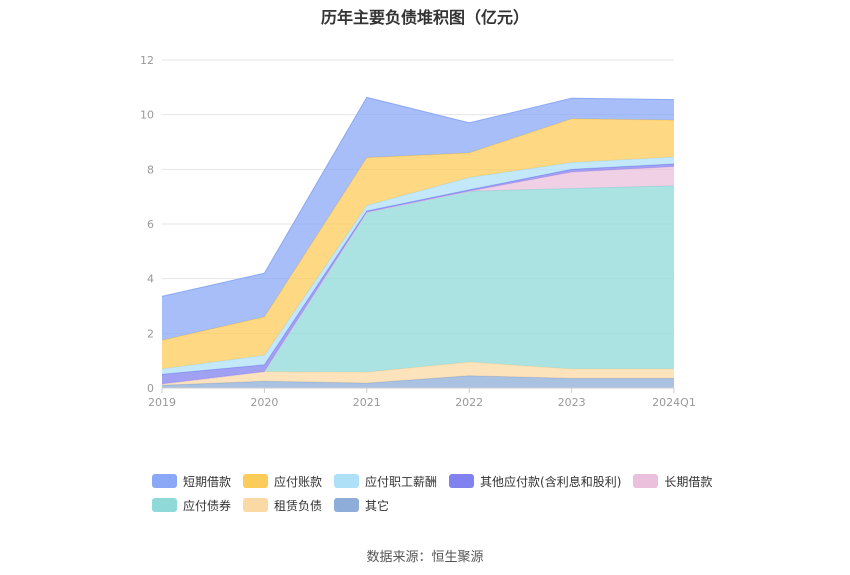 The image size is (850, 575). I want to click on legend-item: 租赁负债, so click(282, 505).